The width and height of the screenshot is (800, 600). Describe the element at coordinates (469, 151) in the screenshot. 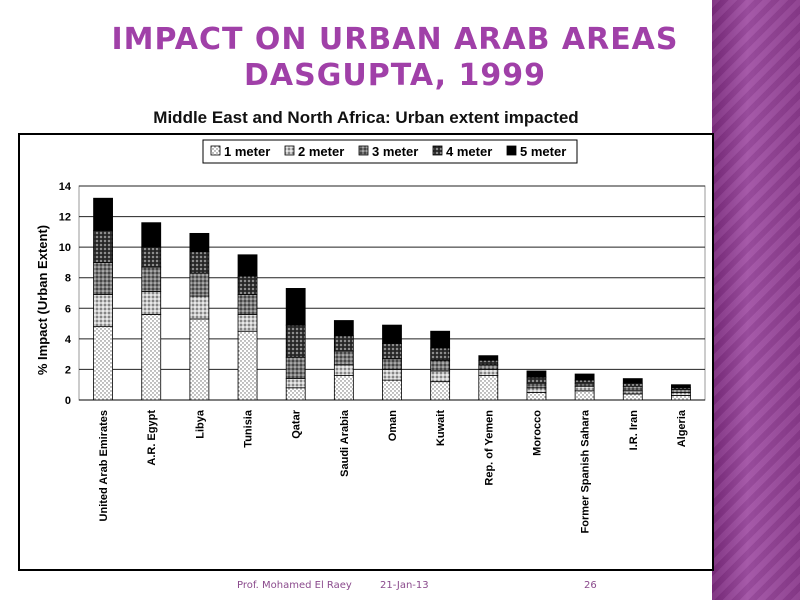

I see `legend-label: 4 meter` at that location.